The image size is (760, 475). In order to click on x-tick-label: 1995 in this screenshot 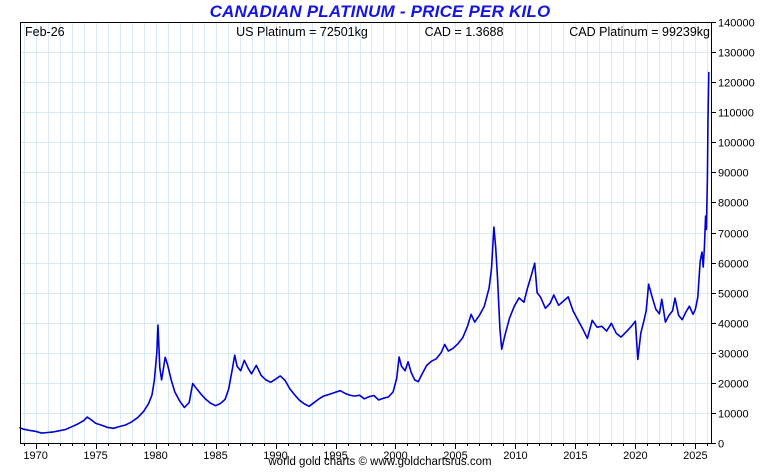, I will do `click(335, 456)`.